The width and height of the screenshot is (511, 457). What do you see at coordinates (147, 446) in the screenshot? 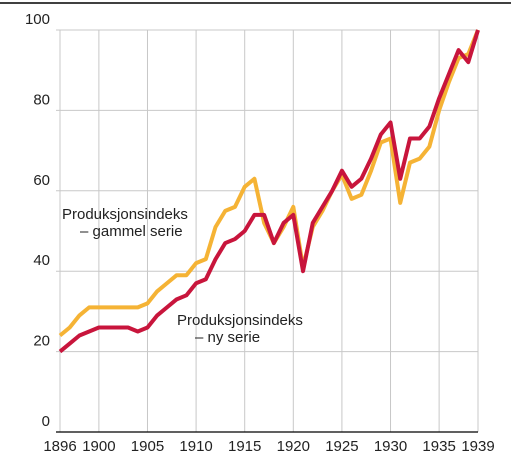
I see `x-tick-label: 1905` at bounding box center [147, 446].